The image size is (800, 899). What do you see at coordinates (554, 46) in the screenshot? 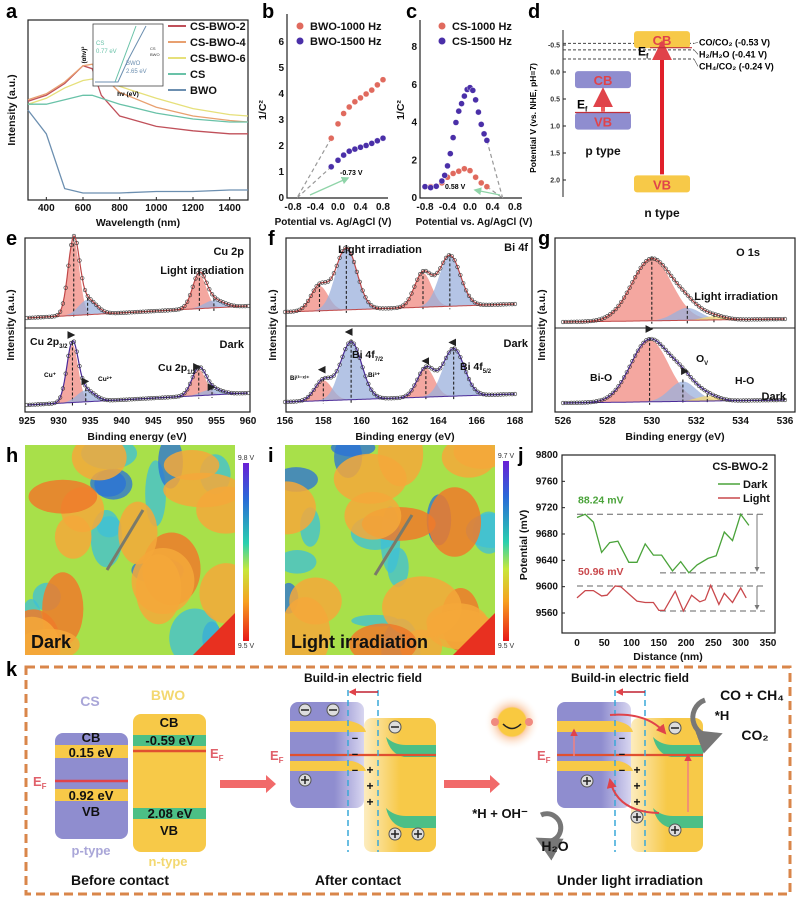
I see `y-tick-label: -0.5` at bounding box center [554, 46].